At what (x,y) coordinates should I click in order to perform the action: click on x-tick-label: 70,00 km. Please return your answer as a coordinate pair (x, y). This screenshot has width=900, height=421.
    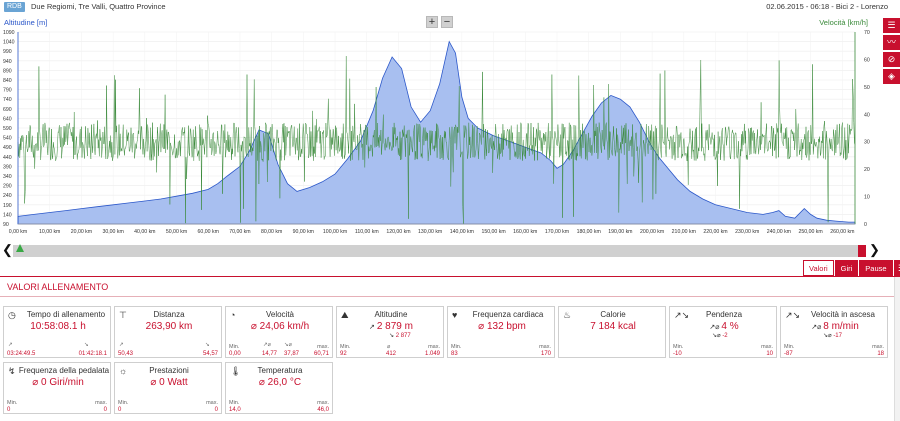
    Looking at the image, I should click on (239, 232).